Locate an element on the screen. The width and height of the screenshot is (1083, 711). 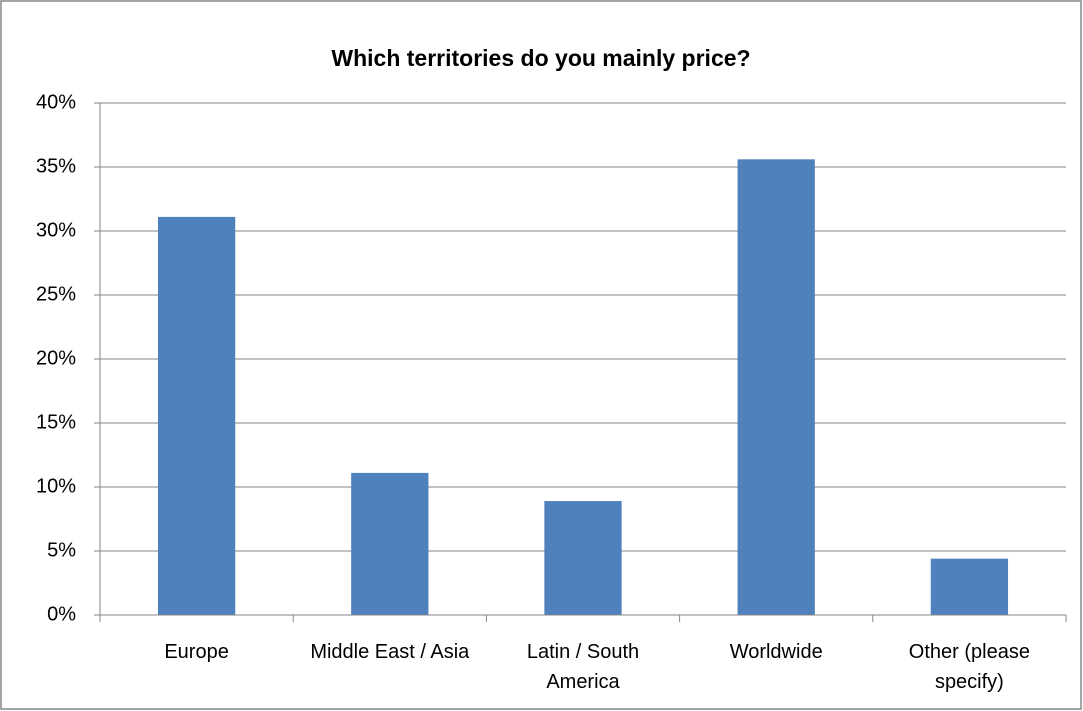
y-tick-label: 15% is located at coordinates (56, 422).